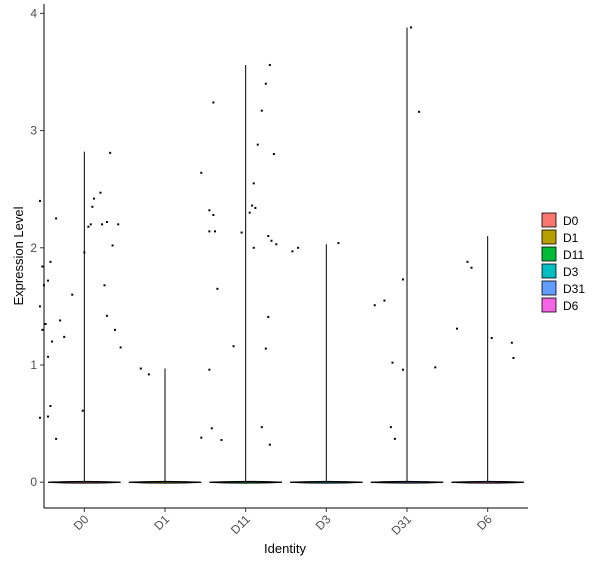 The image size is (600, 568). What do you see at coordinates (33, 482) in the screenshot?
I see `y-tick-label: 0` at bounding box center [33, 482].